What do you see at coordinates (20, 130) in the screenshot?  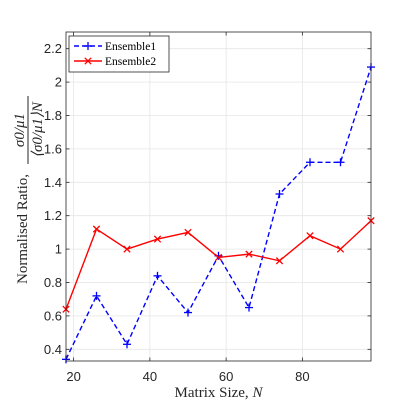 I see `y-axis-label-numerator: σ0/μ1` at bounding box center [20, 130].